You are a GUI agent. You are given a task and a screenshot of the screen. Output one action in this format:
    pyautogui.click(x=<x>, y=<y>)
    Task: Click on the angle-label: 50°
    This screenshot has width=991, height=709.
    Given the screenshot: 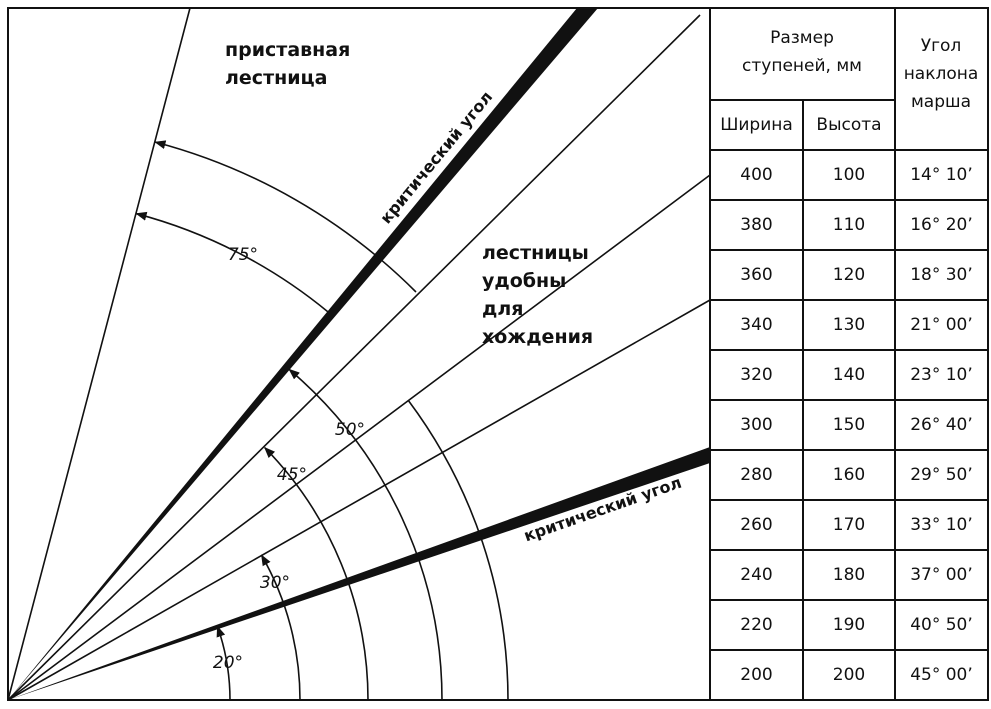 What is the action you would take?
    pyautogui.click(x=350, y=430)
    